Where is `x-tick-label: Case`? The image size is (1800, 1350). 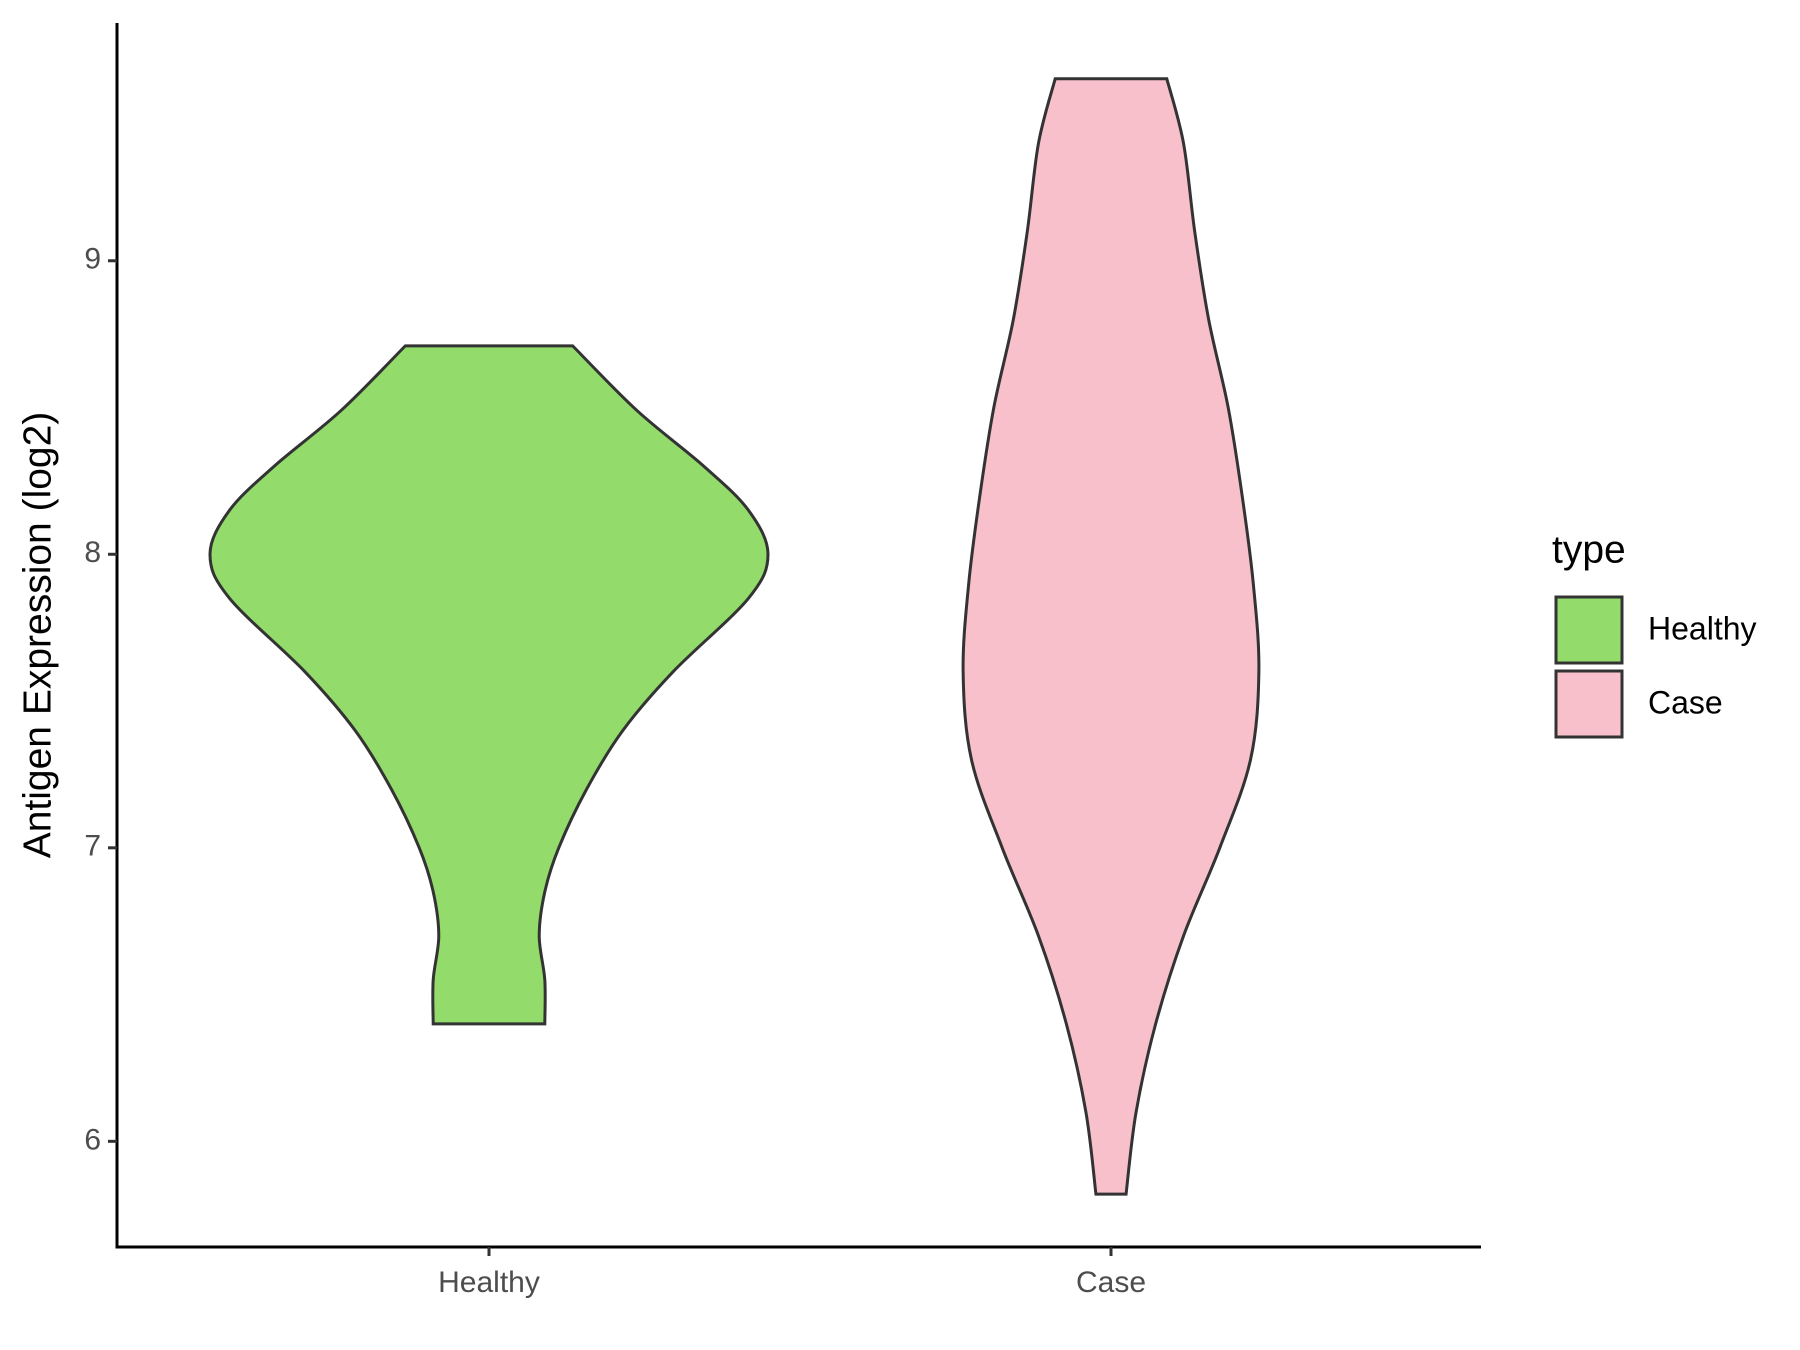 x-tick-label: Case is located at coordinates (1111, 1282).